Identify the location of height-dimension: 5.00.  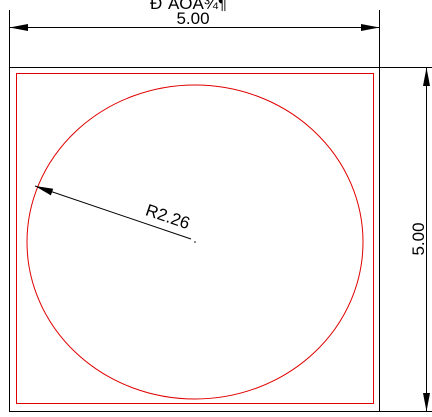
(405, 239).